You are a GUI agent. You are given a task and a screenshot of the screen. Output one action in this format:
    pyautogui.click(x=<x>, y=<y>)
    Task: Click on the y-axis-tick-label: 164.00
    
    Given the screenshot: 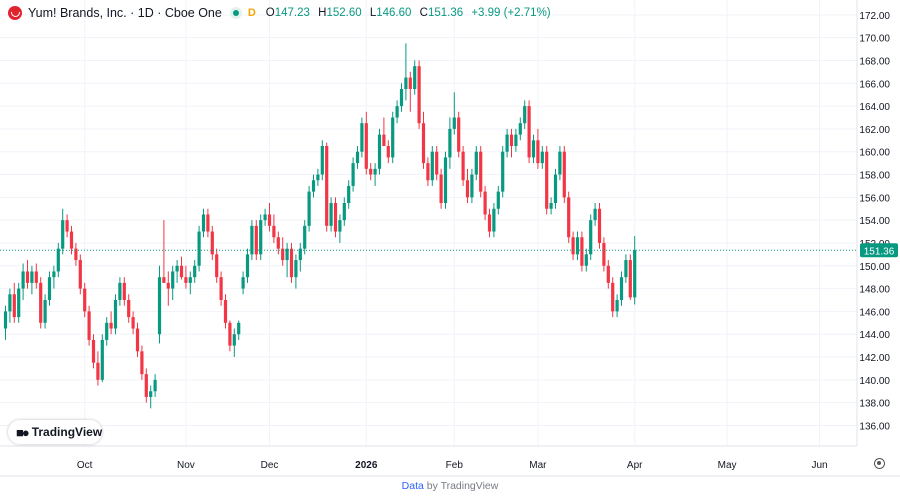 What is the action you would take?
    pyautogui.click(x=874, y=107)
    